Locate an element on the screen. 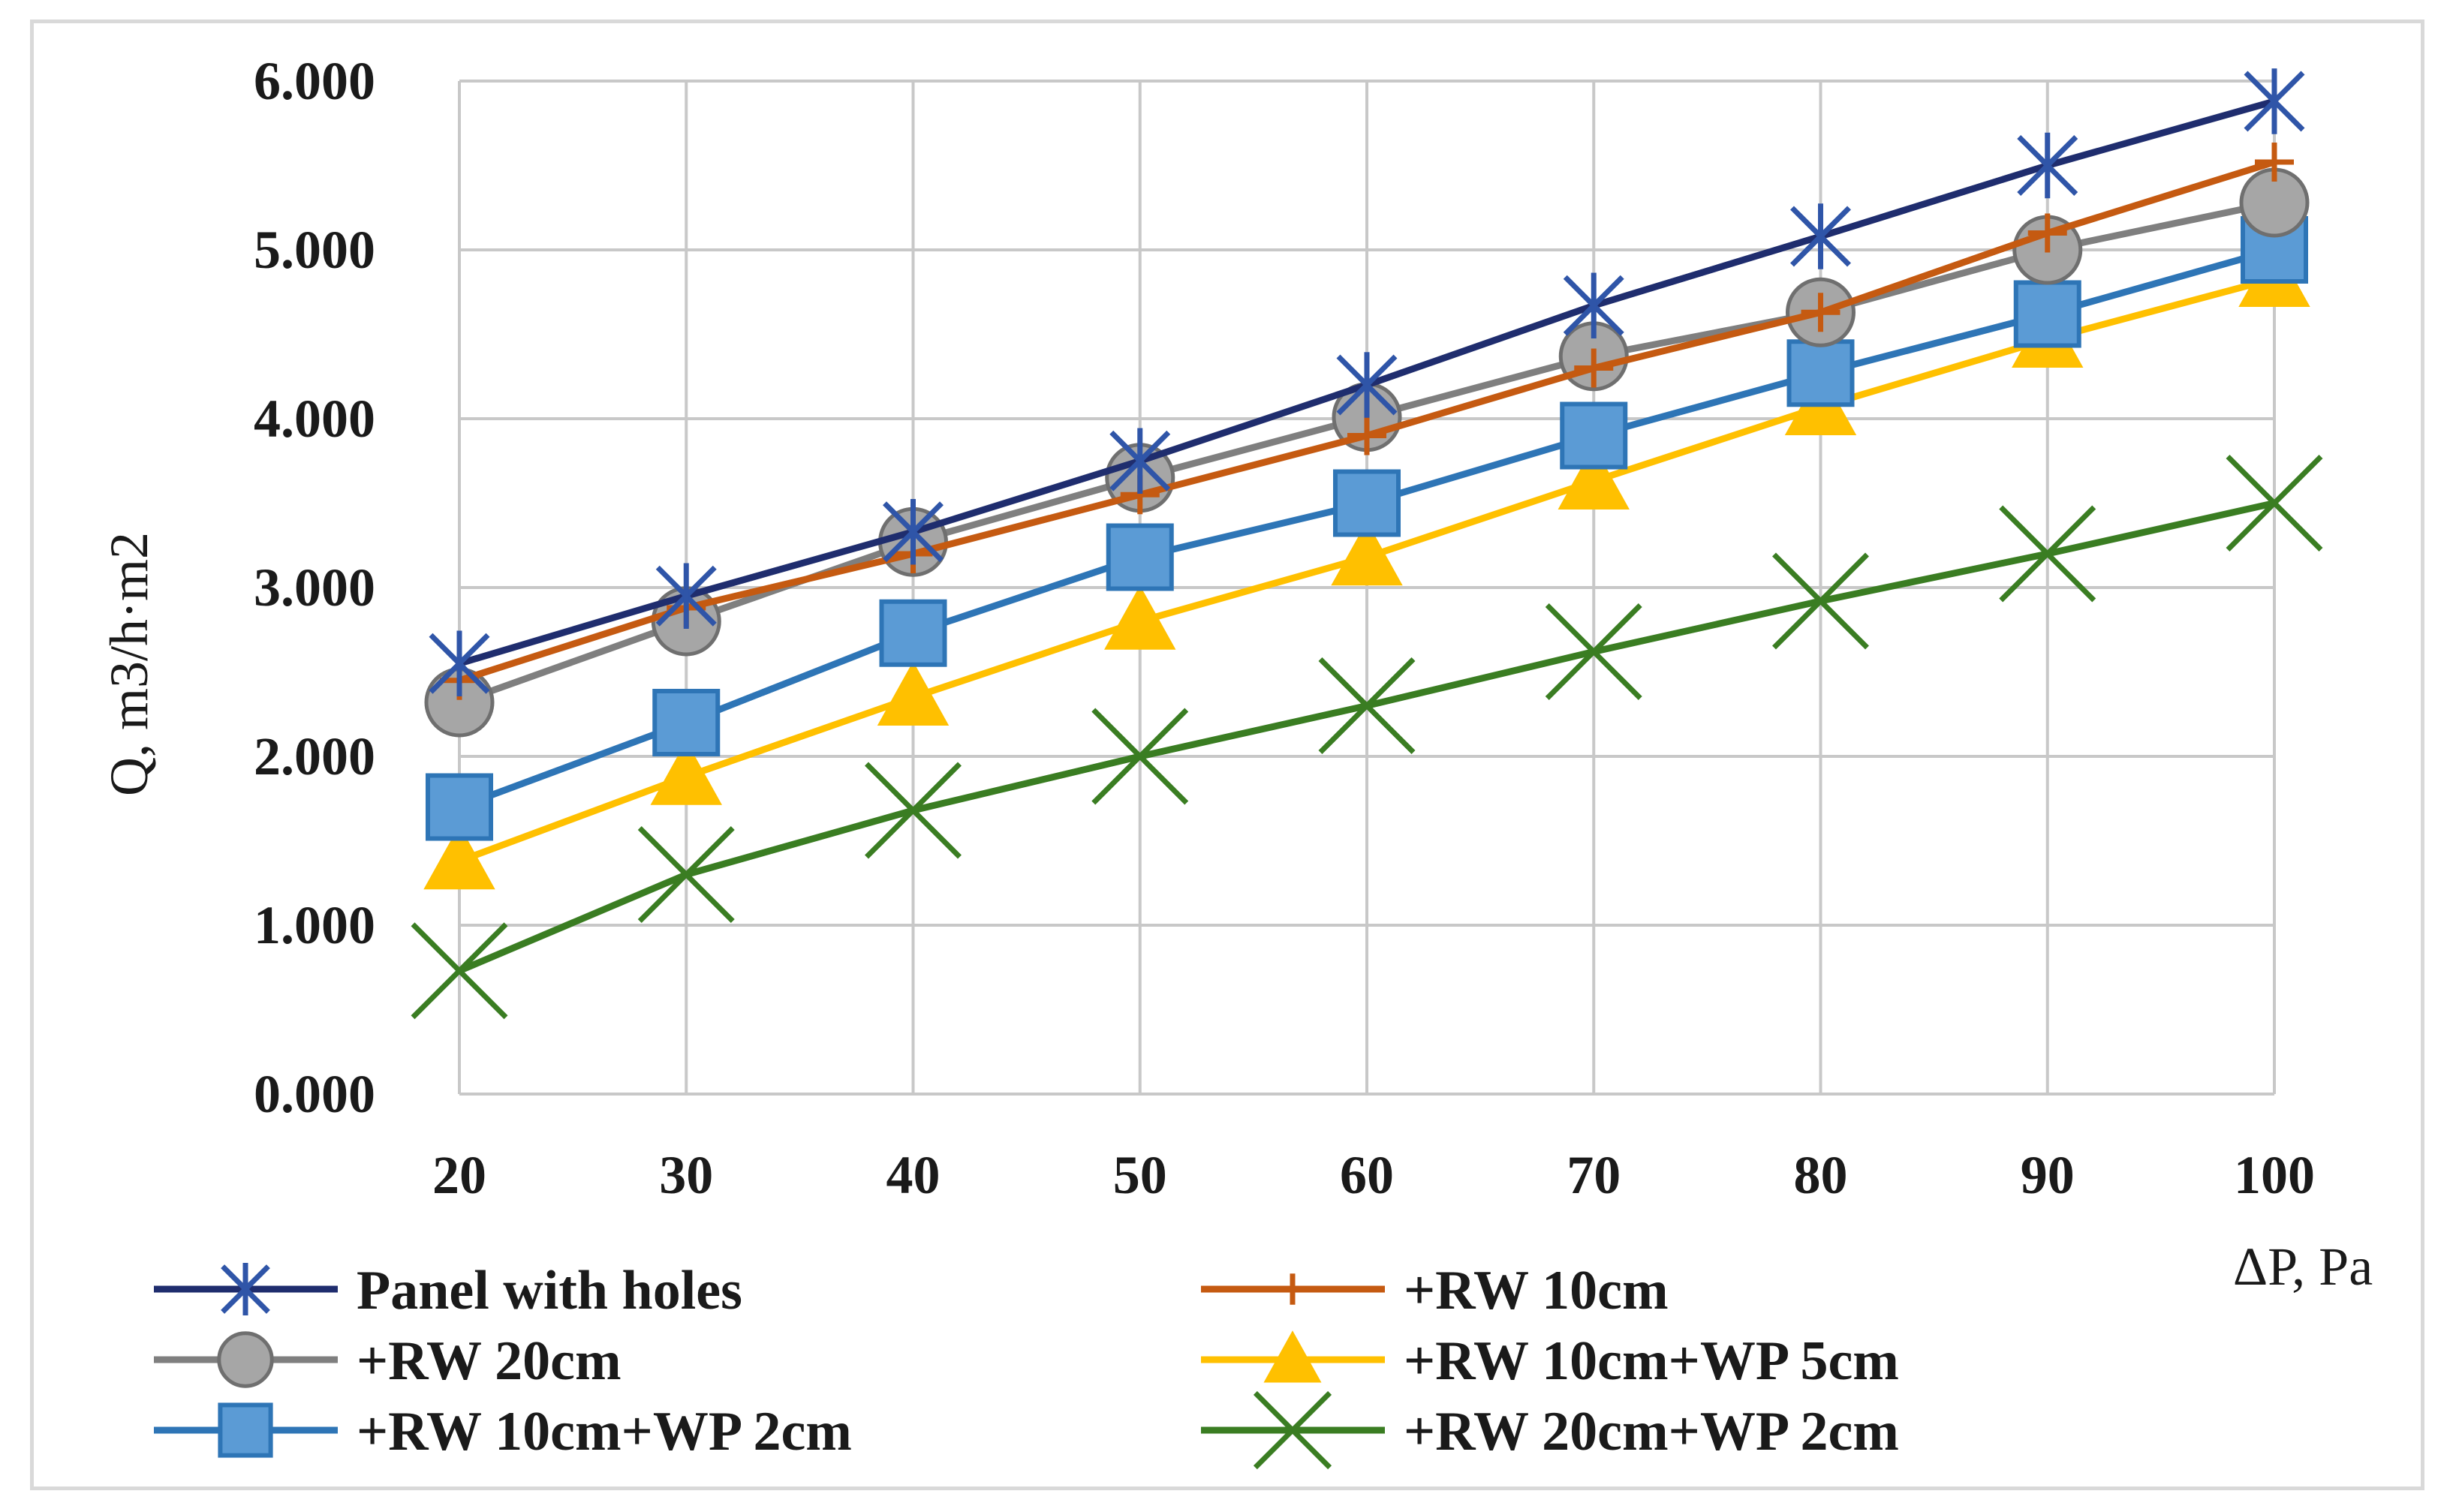  legend-item: +RW 10cm+WP 2cm is located at coordinates (503, 1431).